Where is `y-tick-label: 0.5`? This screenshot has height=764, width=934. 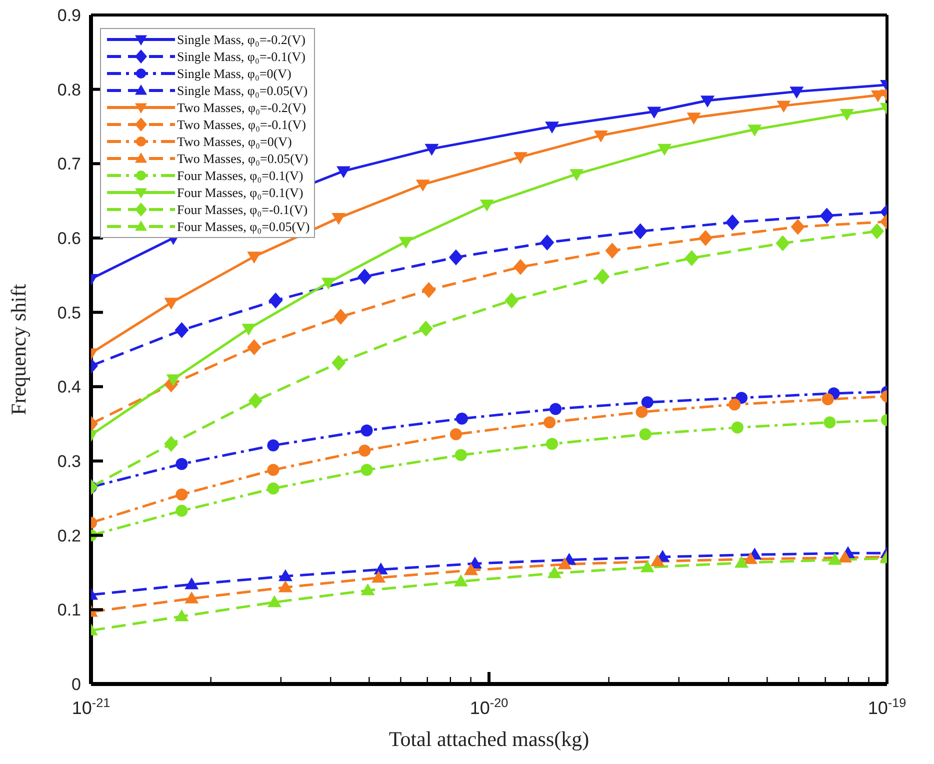 y-tick-label: 0.5 is located at coordinates (69, 312).